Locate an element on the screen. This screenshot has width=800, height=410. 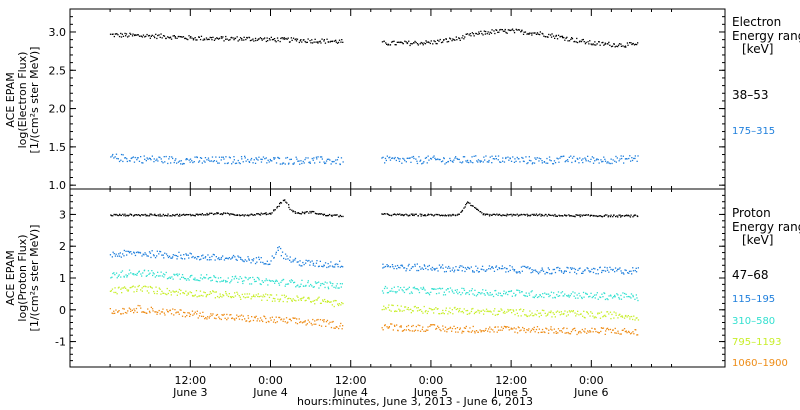
proton-legend-series-2: 115–195 is located at coordinates (753, 299).